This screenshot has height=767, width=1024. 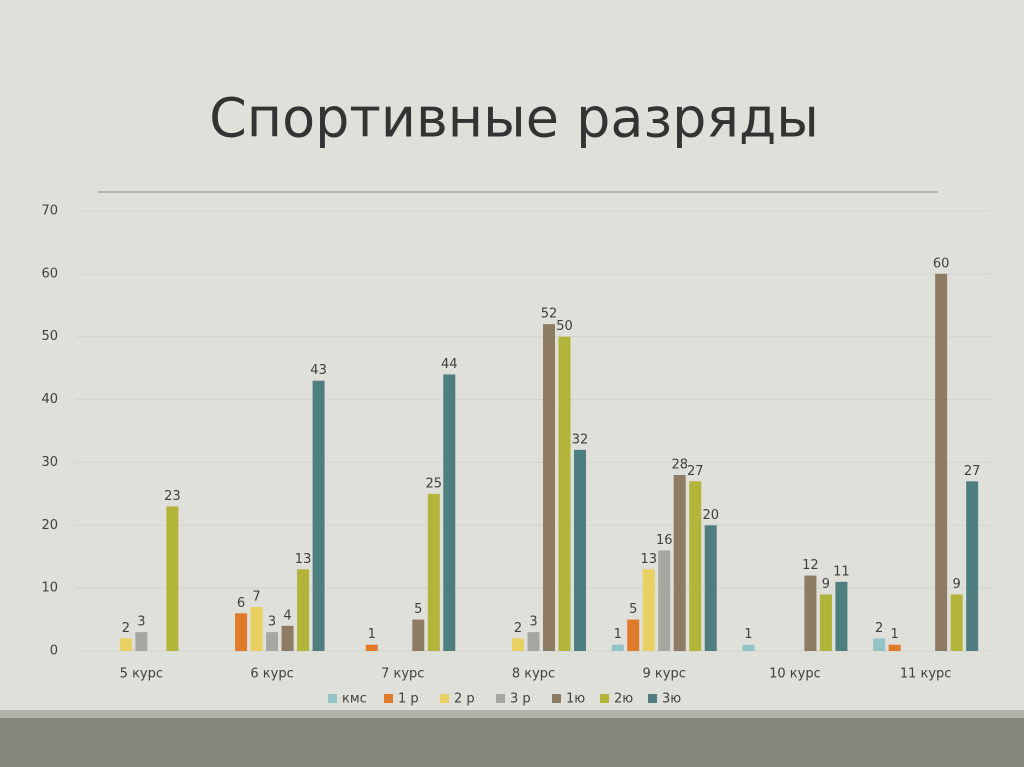 I want to click on legend-label: 2 р, so click(x=464, y=699).